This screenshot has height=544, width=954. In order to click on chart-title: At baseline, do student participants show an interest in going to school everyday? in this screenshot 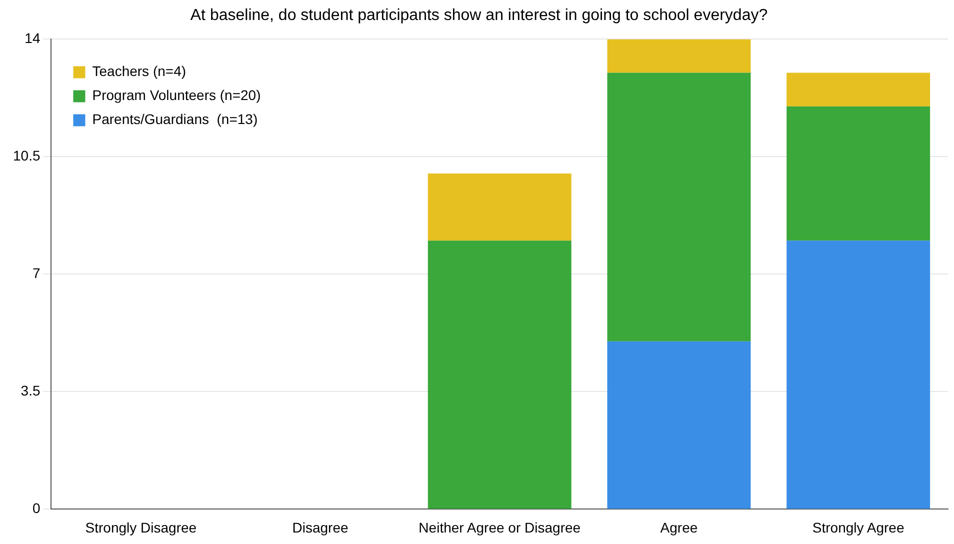, I will do `click(479, 15)`.